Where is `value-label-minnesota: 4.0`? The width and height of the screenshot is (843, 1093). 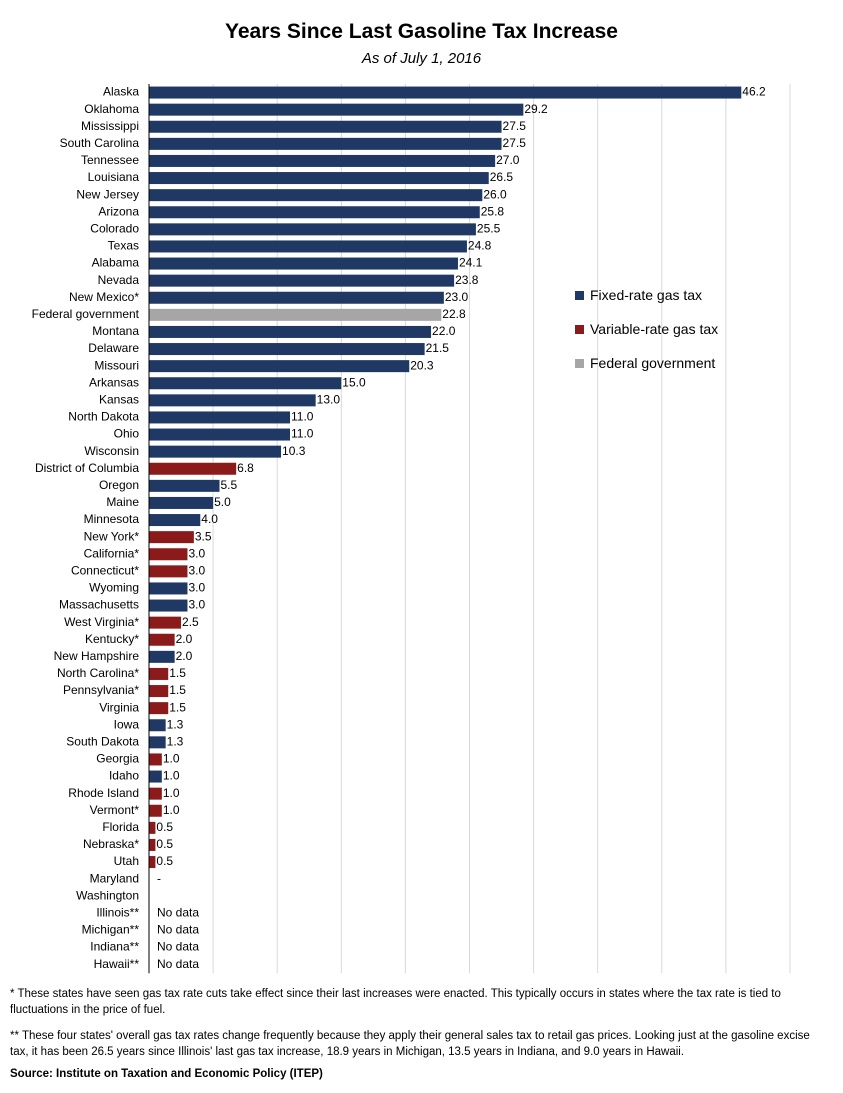
value-label-minnesota: 4.0 is located at coordinates (209, 519).